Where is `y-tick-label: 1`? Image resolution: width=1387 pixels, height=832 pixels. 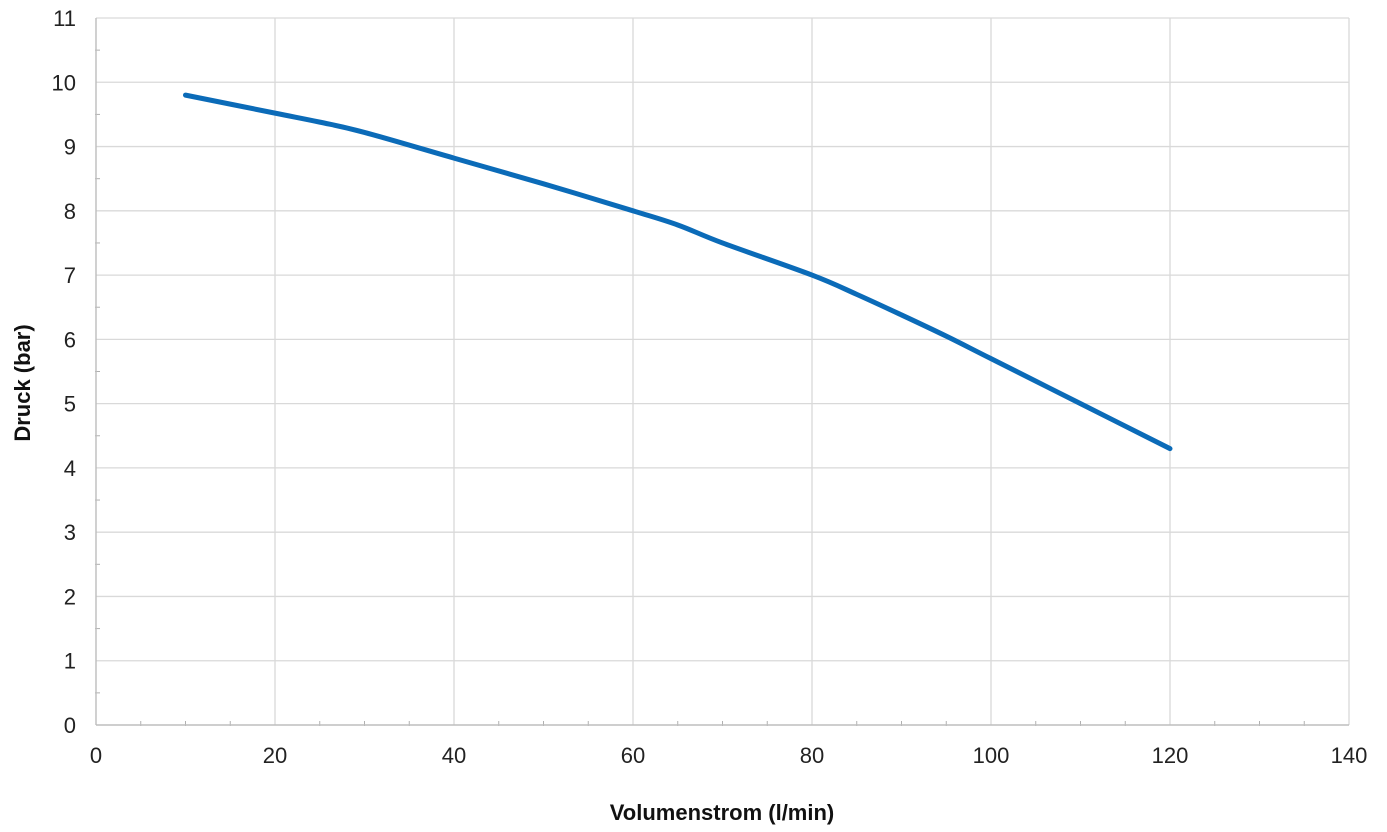
y-tick-label: 1 is located at coordinates (70, 661).